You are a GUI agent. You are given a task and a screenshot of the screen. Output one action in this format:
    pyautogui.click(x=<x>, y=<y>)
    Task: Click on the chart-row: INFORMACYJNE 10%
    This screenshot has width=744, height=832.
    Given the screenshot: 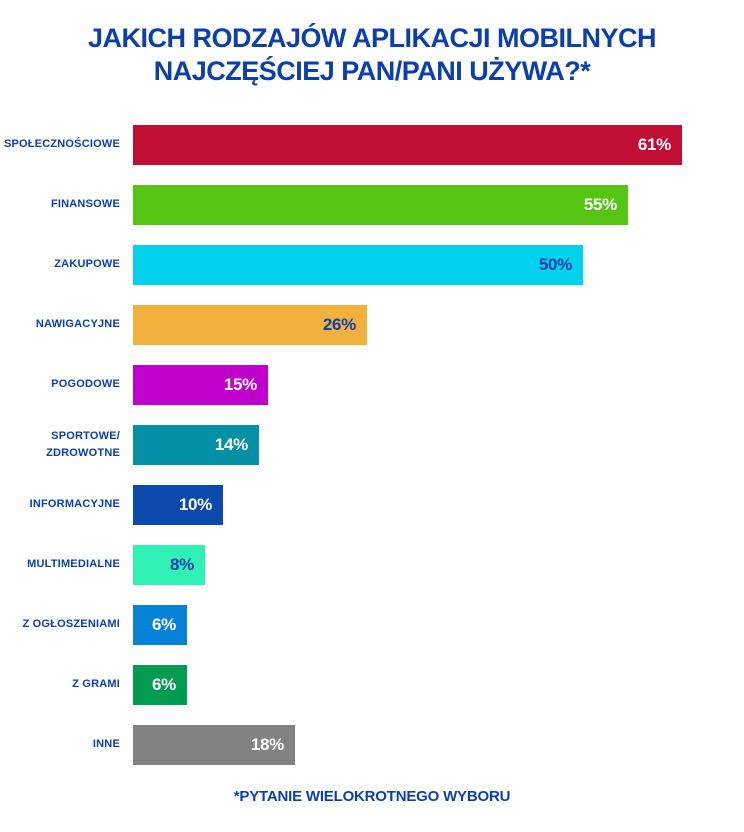 What is the action you would take?
    pyautogui.click(x=372, y=505)
    